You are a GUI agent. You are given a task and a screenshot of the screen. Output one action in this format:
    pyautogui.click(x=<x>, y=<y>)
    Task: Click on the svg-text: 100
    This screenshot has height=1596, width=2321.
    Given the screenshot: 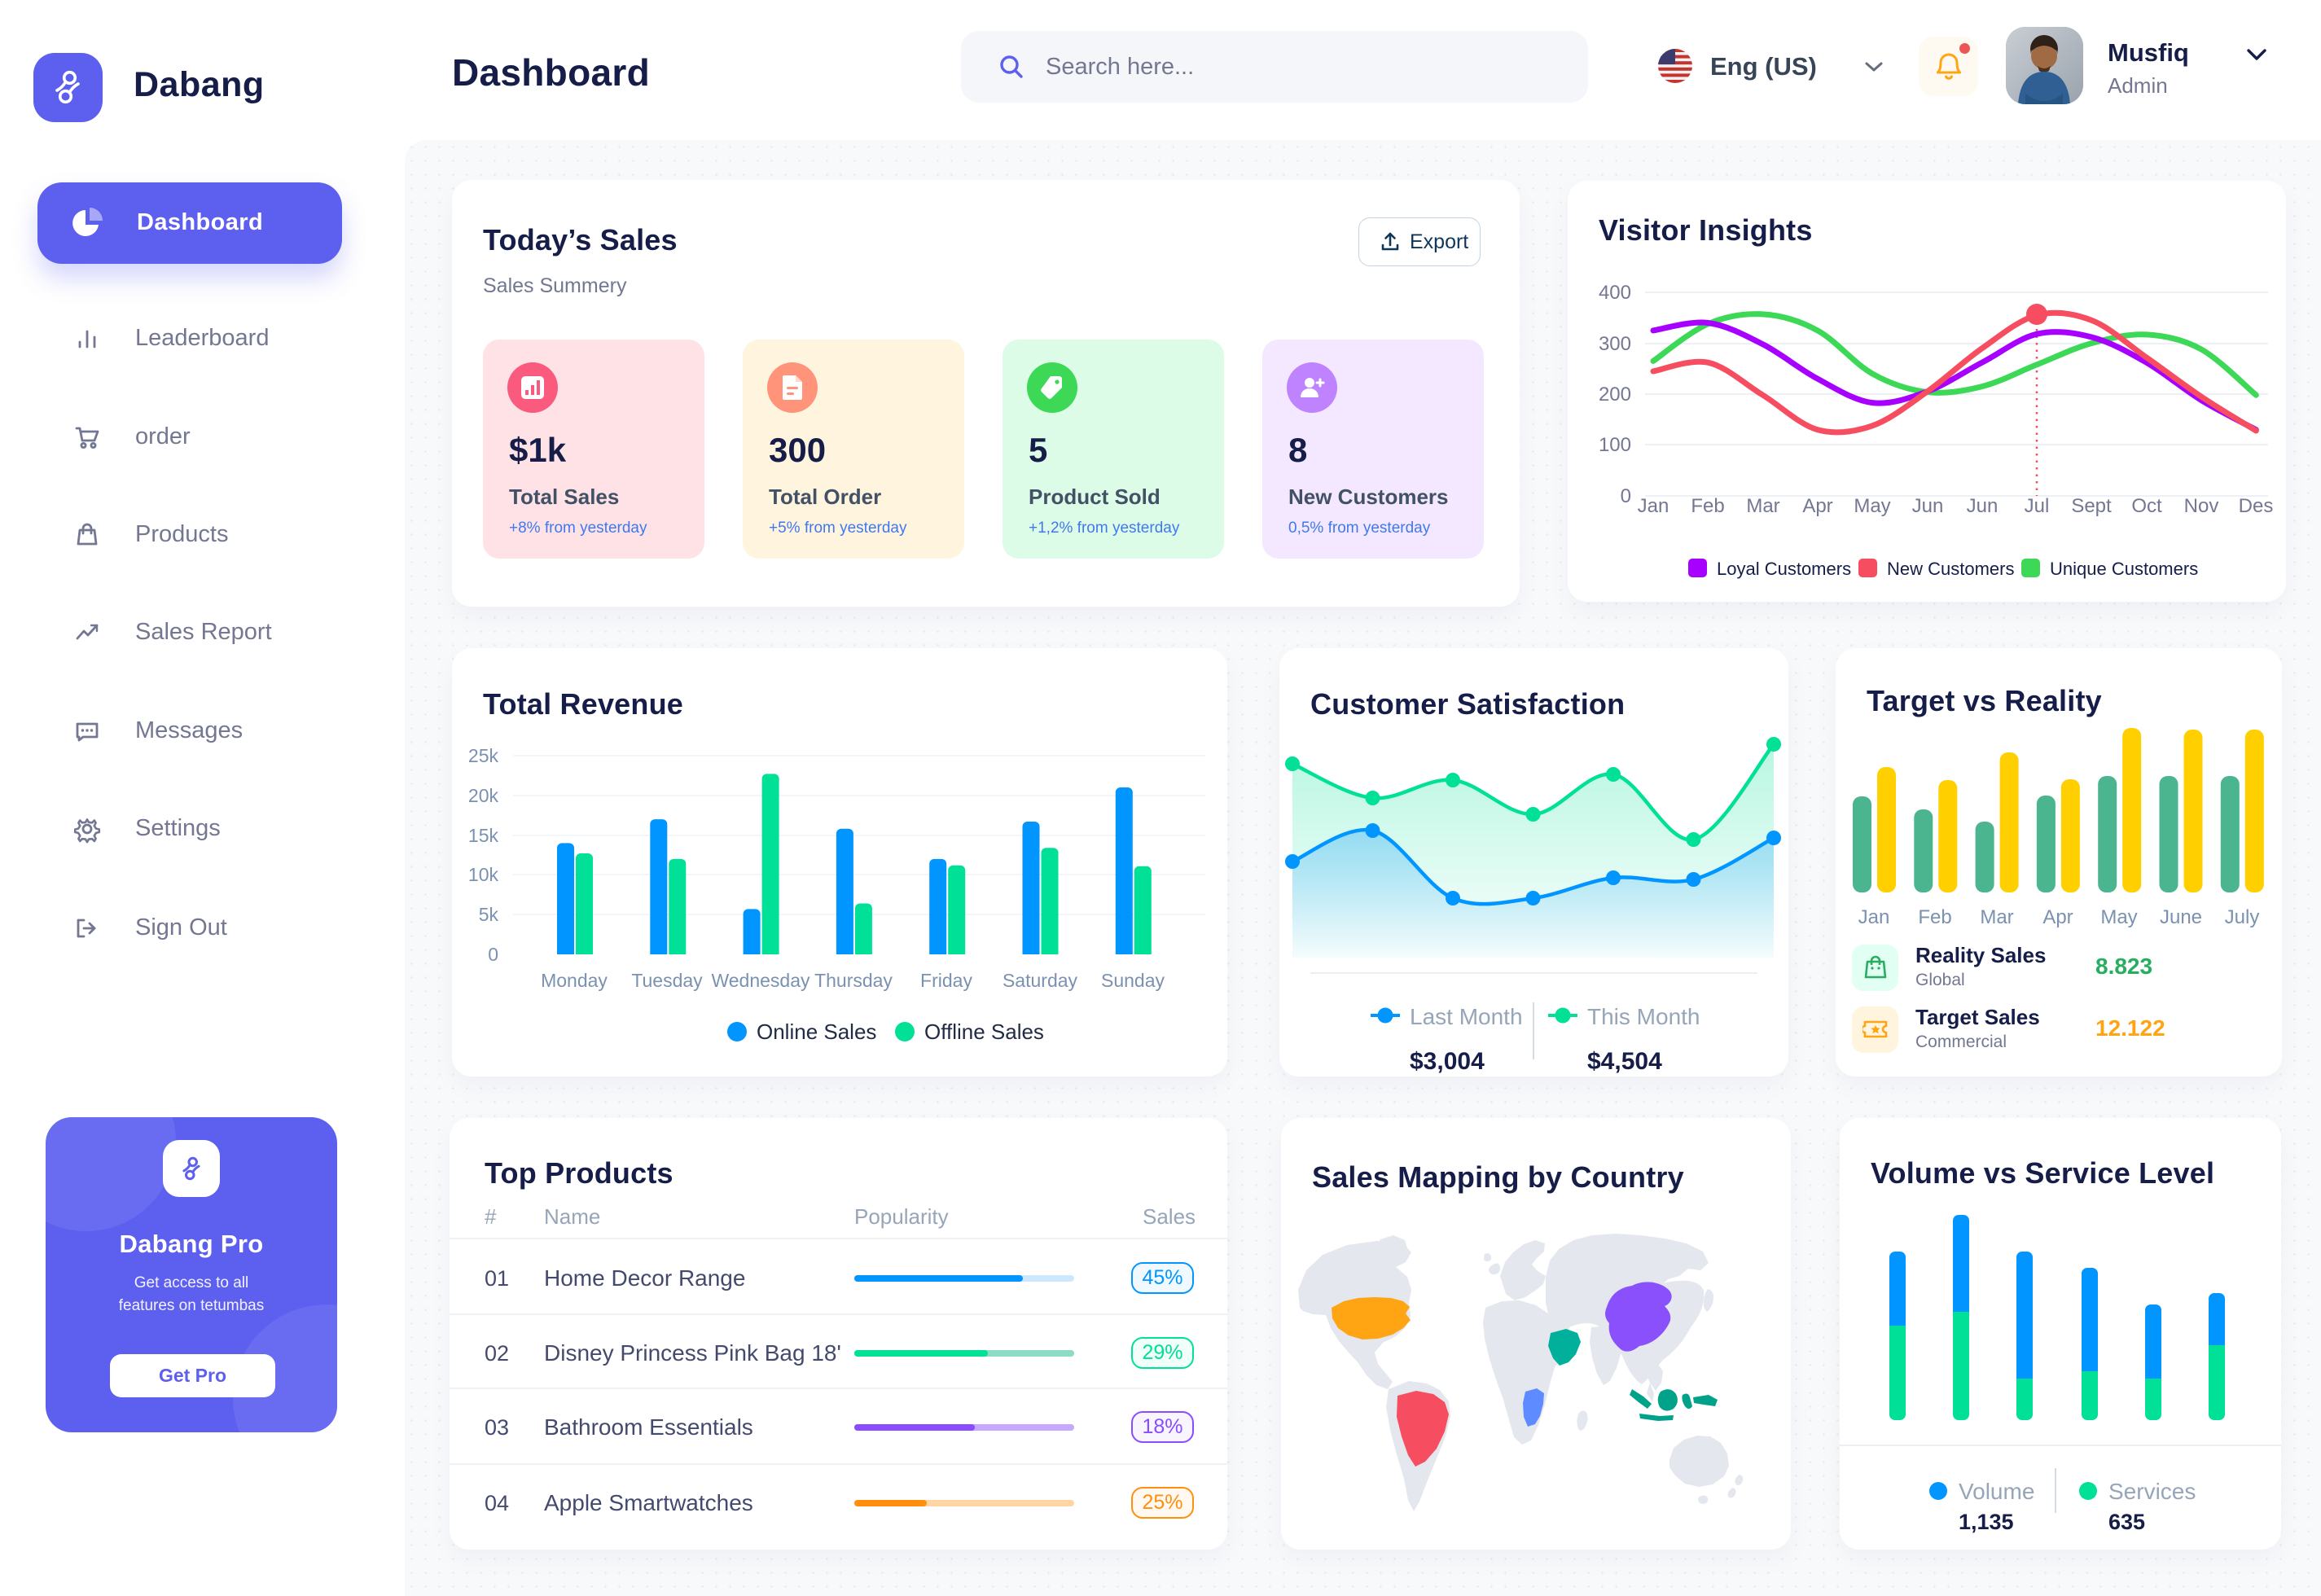 What is the action you would take?
    pyautogui.click(x=1615, y=445)
    